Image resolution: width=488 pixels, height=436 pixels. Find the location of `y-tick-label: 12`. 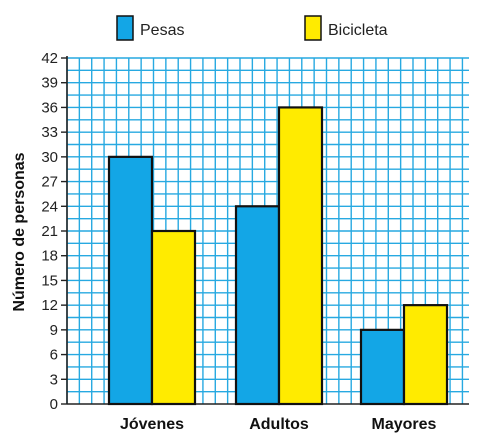

y-tick-label: 12 is located at coordinates (49, 305).